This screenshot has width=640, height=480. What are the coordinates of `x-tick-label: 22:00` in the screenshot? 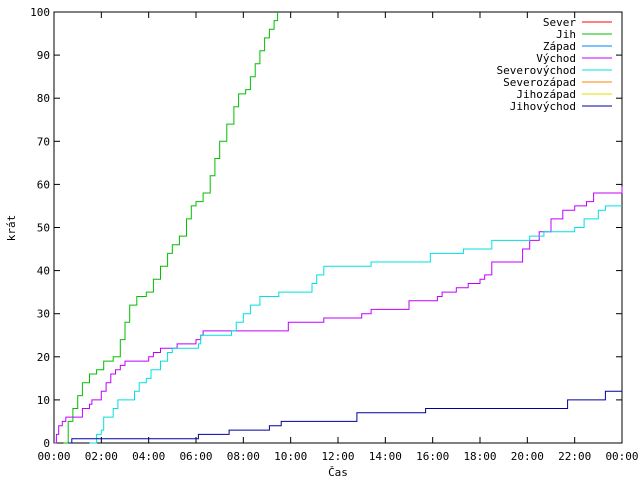 It's located at (574, 456).